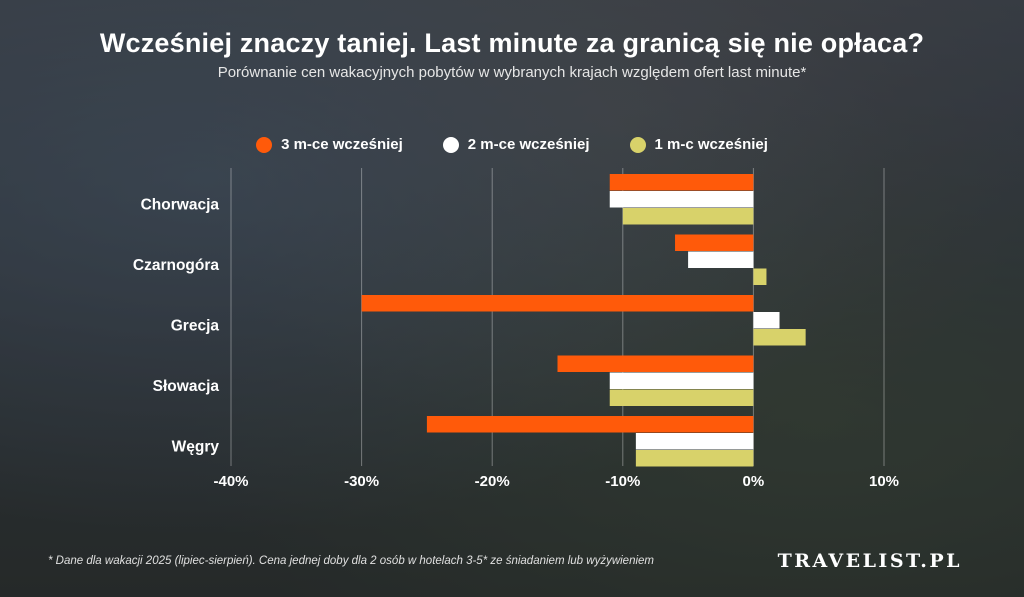 Image resolution: width=1024 pixels, height=597 pixels. Describe the element at coordinates (176, 265) in the screenshot. I see `category-label: Czarnogóra` at that location.